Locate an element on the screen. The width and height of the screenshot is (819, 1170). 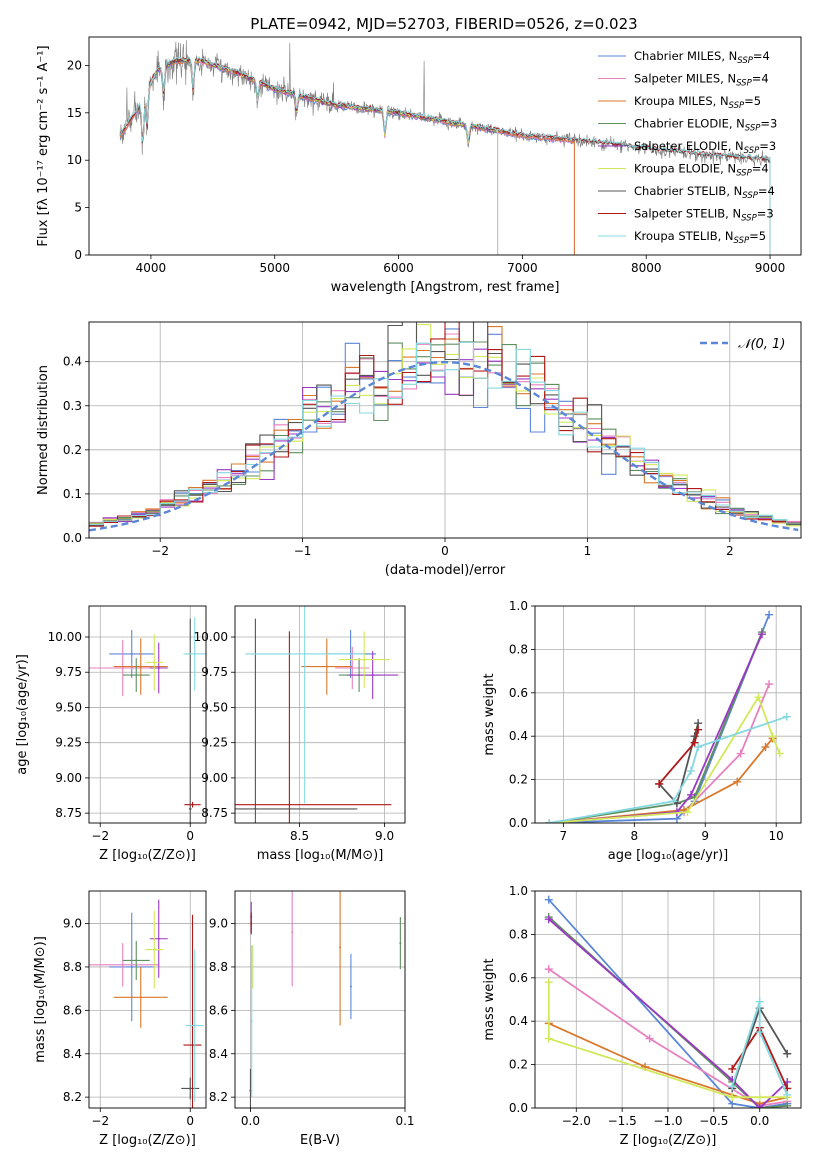
x-axis-label: Z [log₁₀(Z/Z⊙)] is located at coordinates (147, 855).